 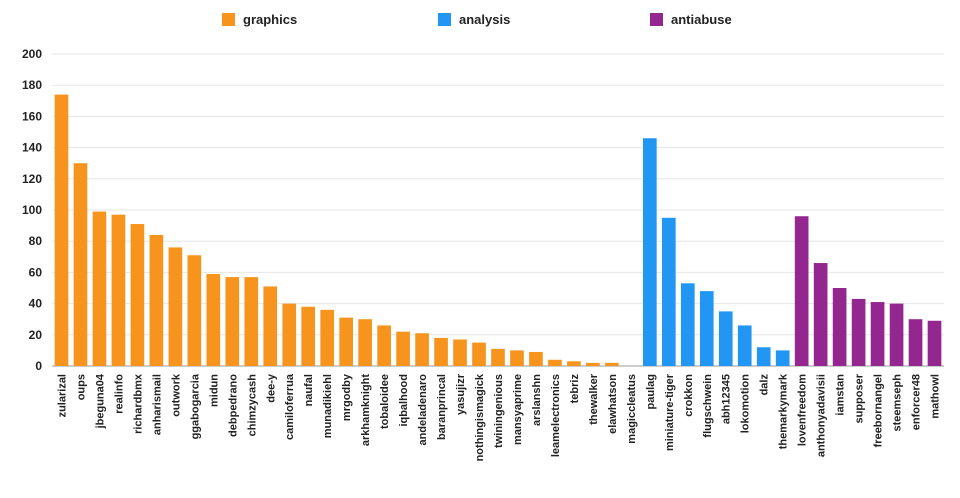 What do you see at coordinates (156, 300) in the screenshot?
I see `bar-anharismail` at bounding box center [156, 300].